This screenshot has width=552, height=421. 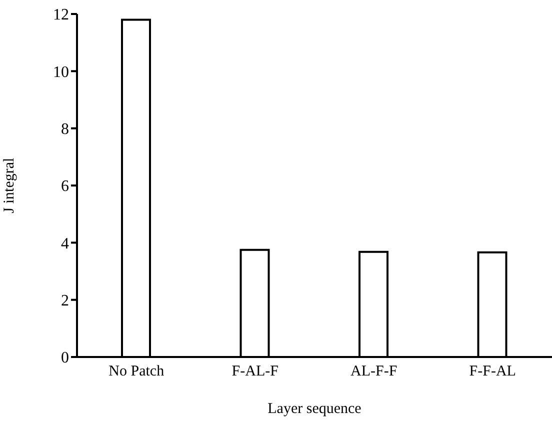 I want to click on y-tick-label: 2, so click(x=65, y=301).